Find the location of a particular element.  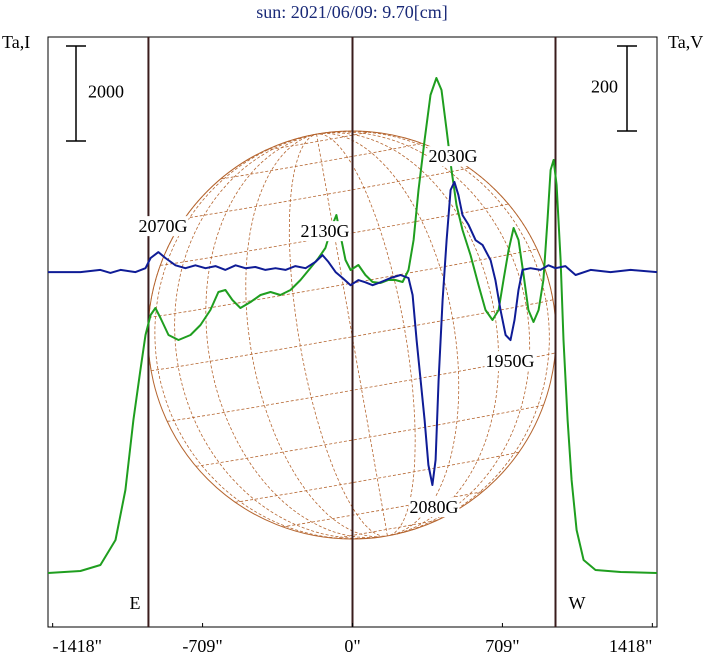

annotation: 2030G is located at coordinates (453, 156).